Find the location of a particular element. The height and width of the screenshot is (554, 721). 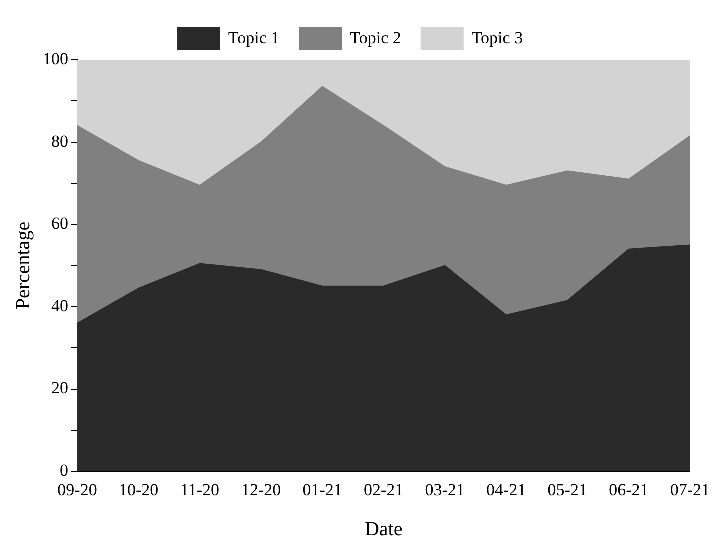

y-tick-label: 80 is located at coordinates (60, 141).